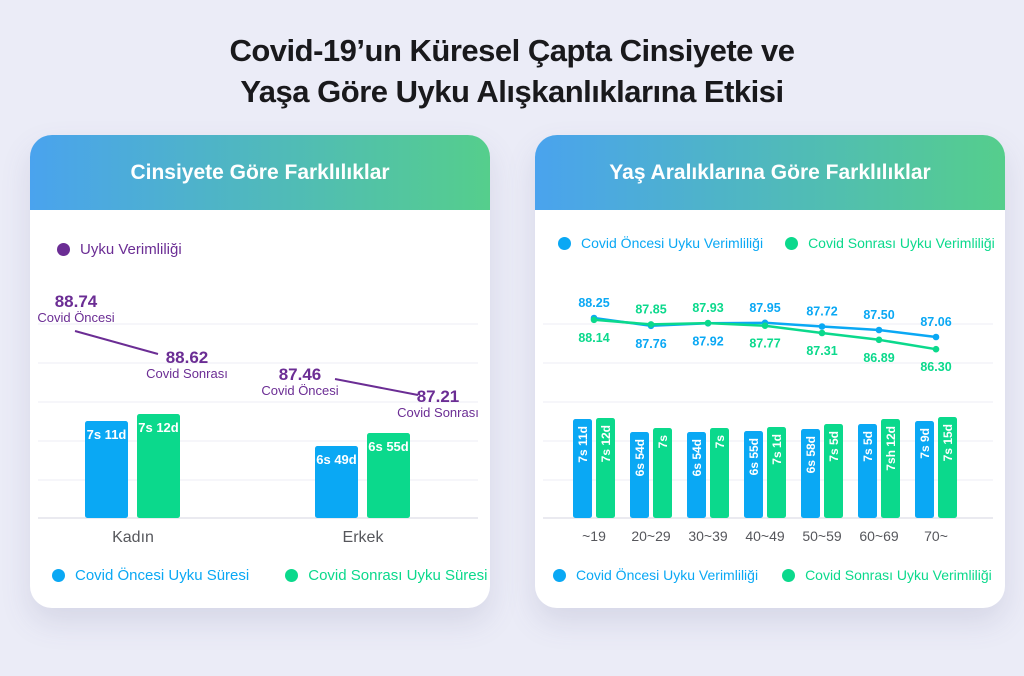  What do you see at coordinates (754, 456) in the screenshot?
I see `bar-value-label-rotated: 6s 55d` at bounding box center [754, 456].